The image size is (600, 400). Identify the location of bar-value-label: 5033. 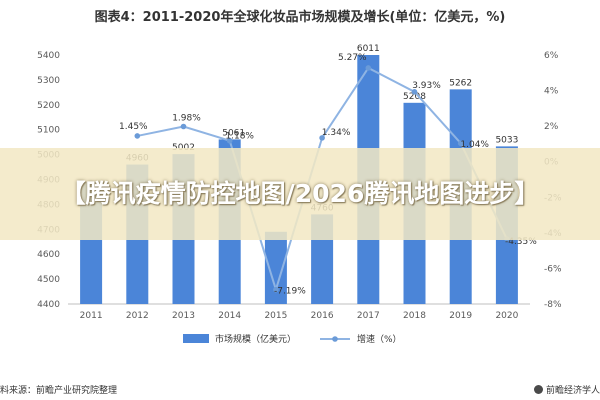
(506, 140).